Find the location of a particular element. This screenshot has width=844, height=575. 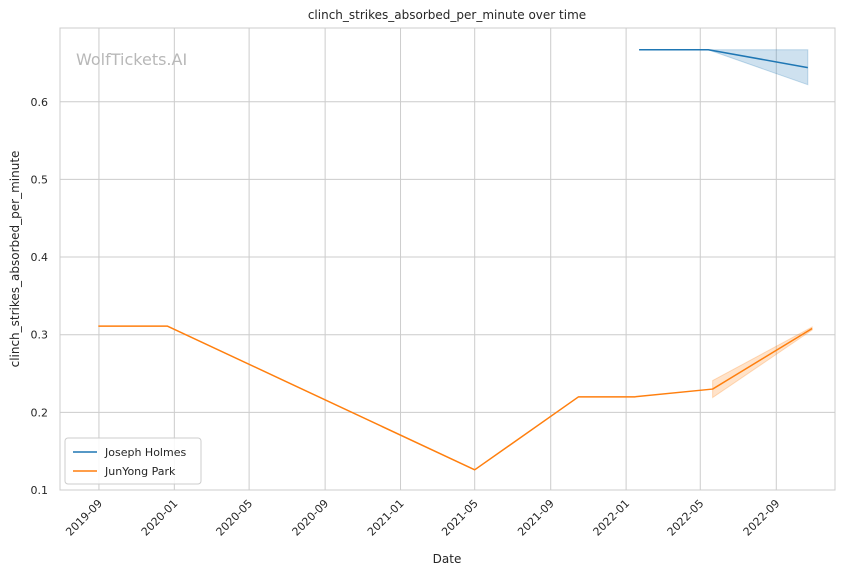

x-tick-label: 2021-05 is located at coordinates (460, 518).